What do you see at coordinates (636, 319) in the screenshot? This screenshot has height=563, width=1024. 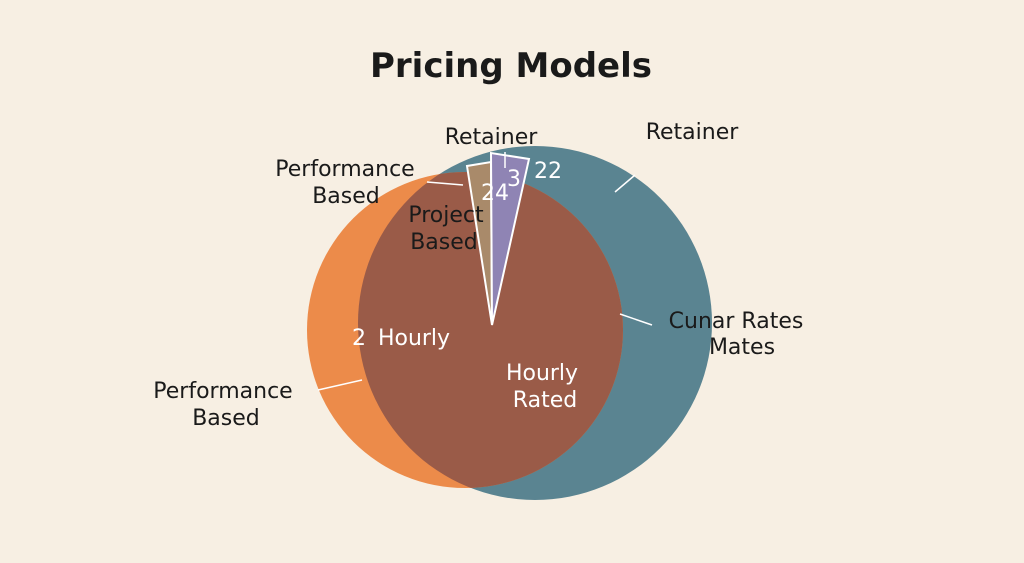 I see `leader-cunar` at bounding box center [636, 319].